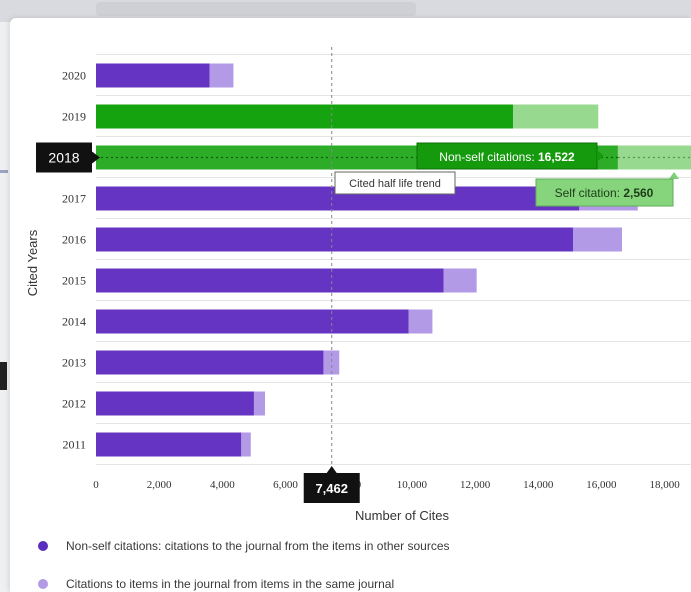 The width and height of the screenshot is (691, 592). What do you see at coordinates (43, 546) in the screenshot?
I see `legend-dot-nonself` at bounding box center [43, 546].